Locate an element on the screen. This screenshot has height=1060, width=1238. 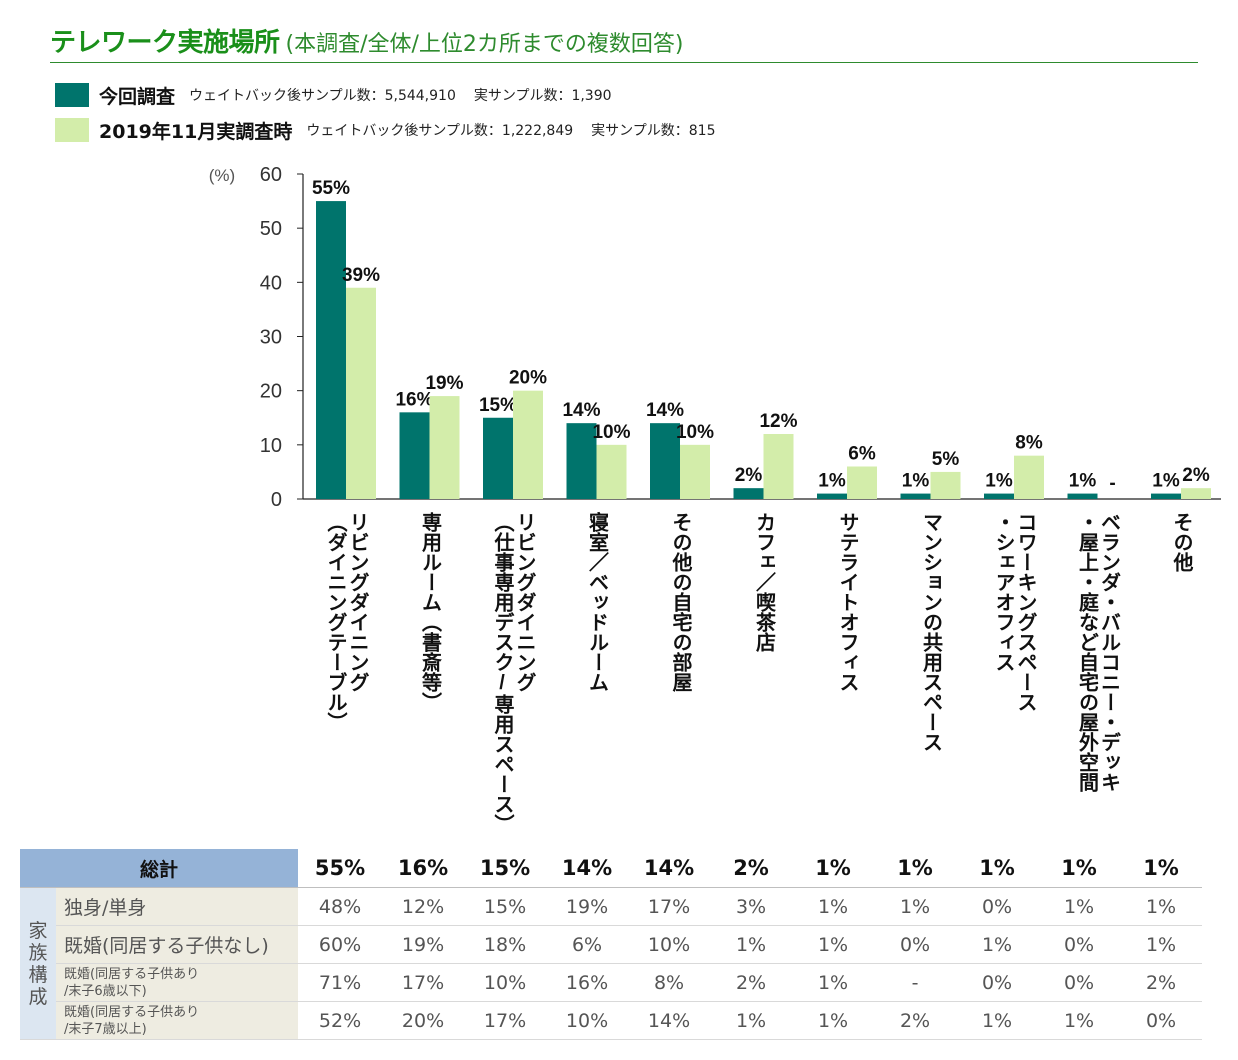
y-tick-label: 40 is located at coordinates (271, 283).